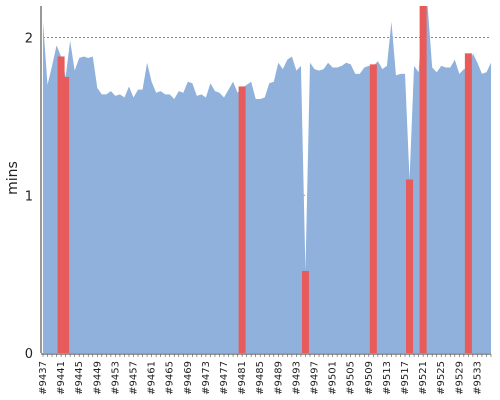  What do you see at coordinates (369, 378) in the screenshot?
I see `x-tick-label: #9509` at bounding box center [369, 378].